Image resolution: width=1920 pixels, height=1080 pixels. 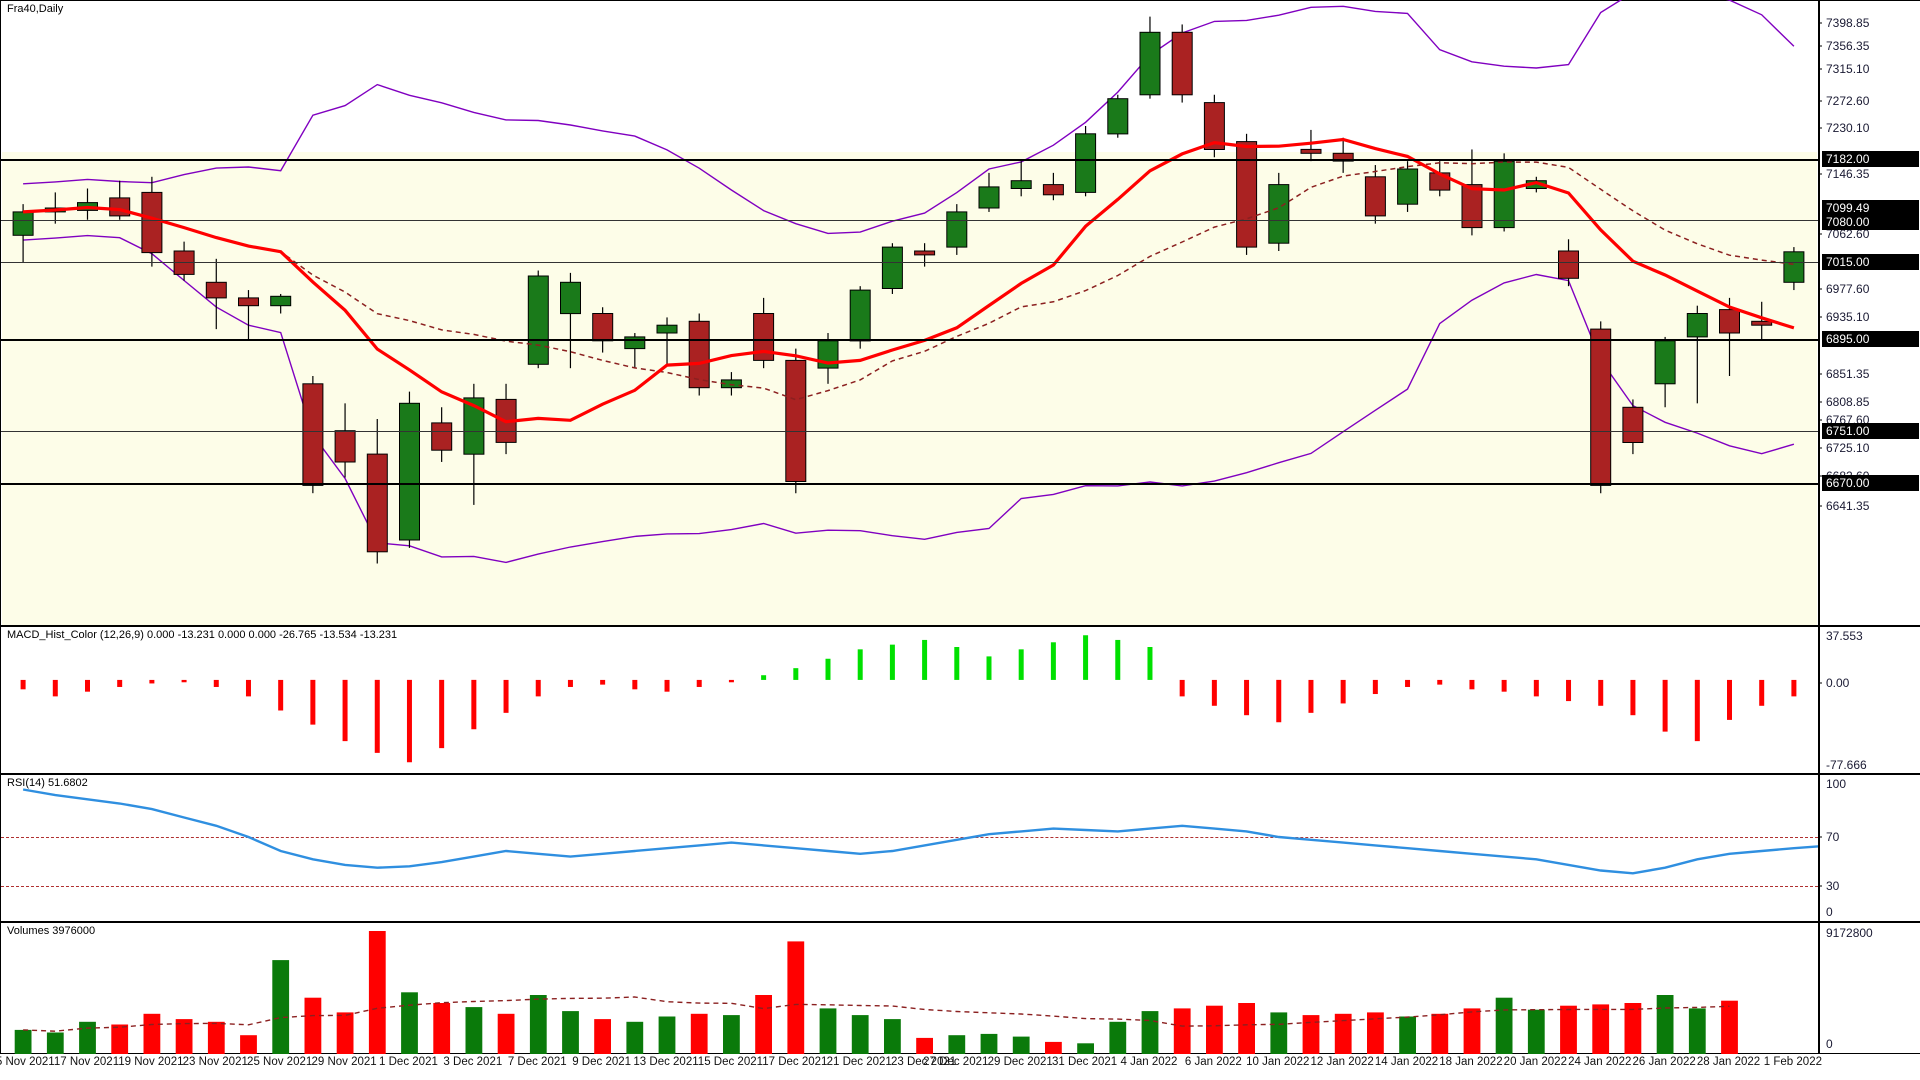 What do you see at coordinates (1828, 886) in the screenshot?
I see `rsi-tick: 30` at bounding box center [1828, 886].